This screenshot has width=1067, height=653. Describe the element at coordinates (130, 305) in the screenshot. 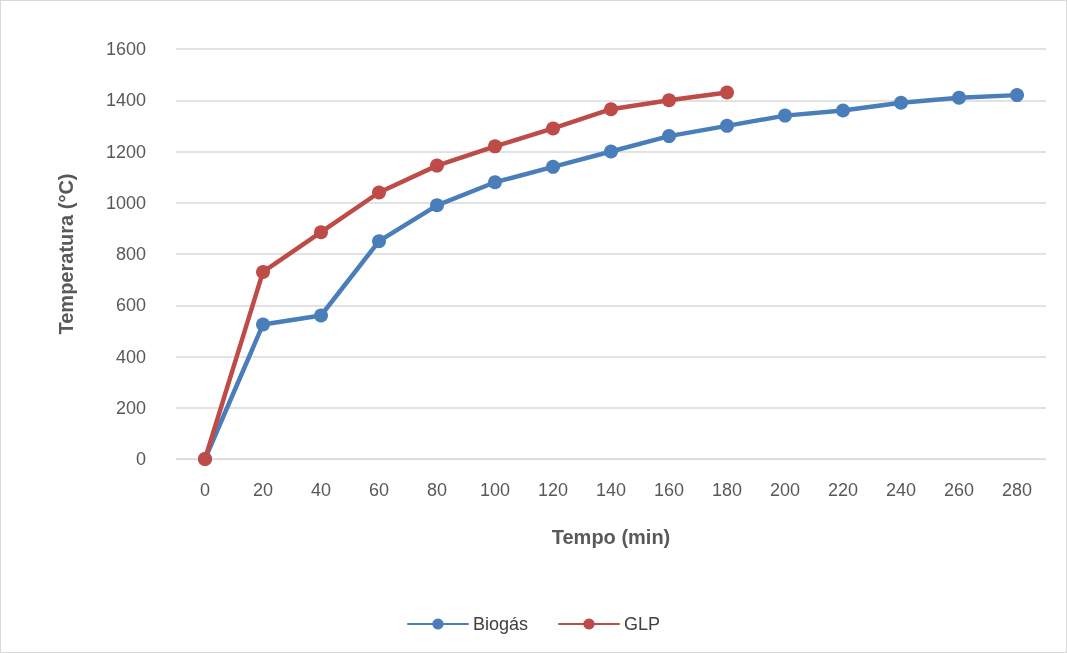

I see `y-tick-label: 600` at that location.